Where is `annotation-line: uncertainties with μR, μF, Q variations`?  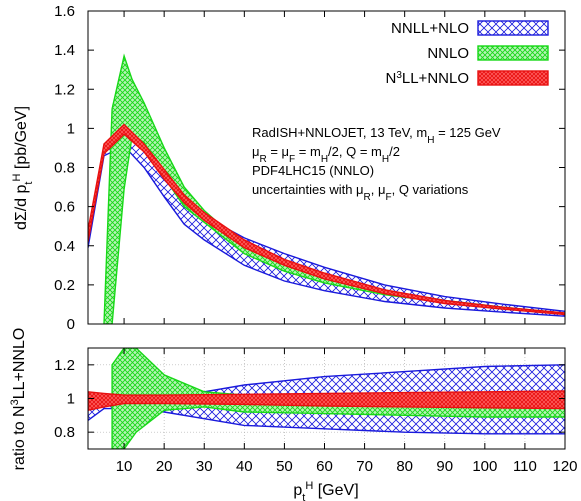 annotation-line: uncertainties with μR, μF, Q variations is located at coordinates (360, 192).